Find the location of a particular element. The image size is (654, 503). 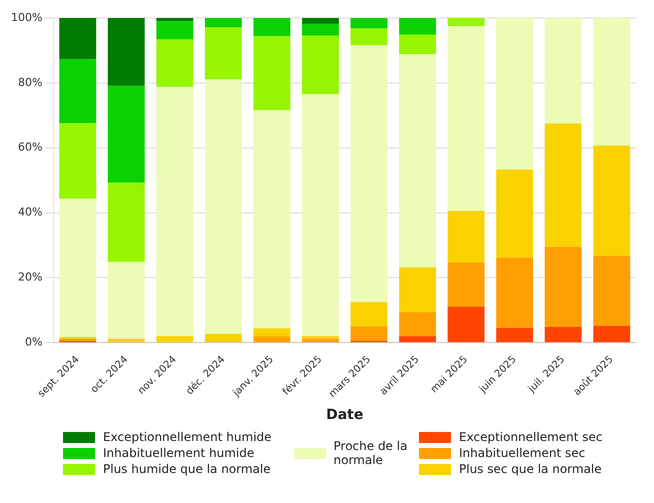

legend-label: Exceptionnellement sec is located at coordinates (531, 437).